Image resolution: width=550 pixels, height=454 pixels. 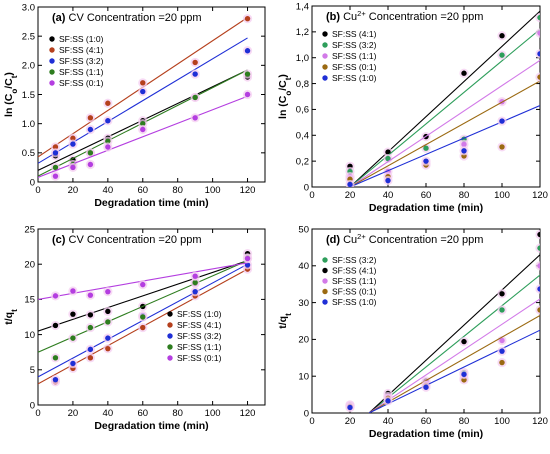 What do you see at coordinates (425, 17) in the screenshot?
I see `panel-title-text: Concentration =20 ppm` at bounding box center [425, 17].